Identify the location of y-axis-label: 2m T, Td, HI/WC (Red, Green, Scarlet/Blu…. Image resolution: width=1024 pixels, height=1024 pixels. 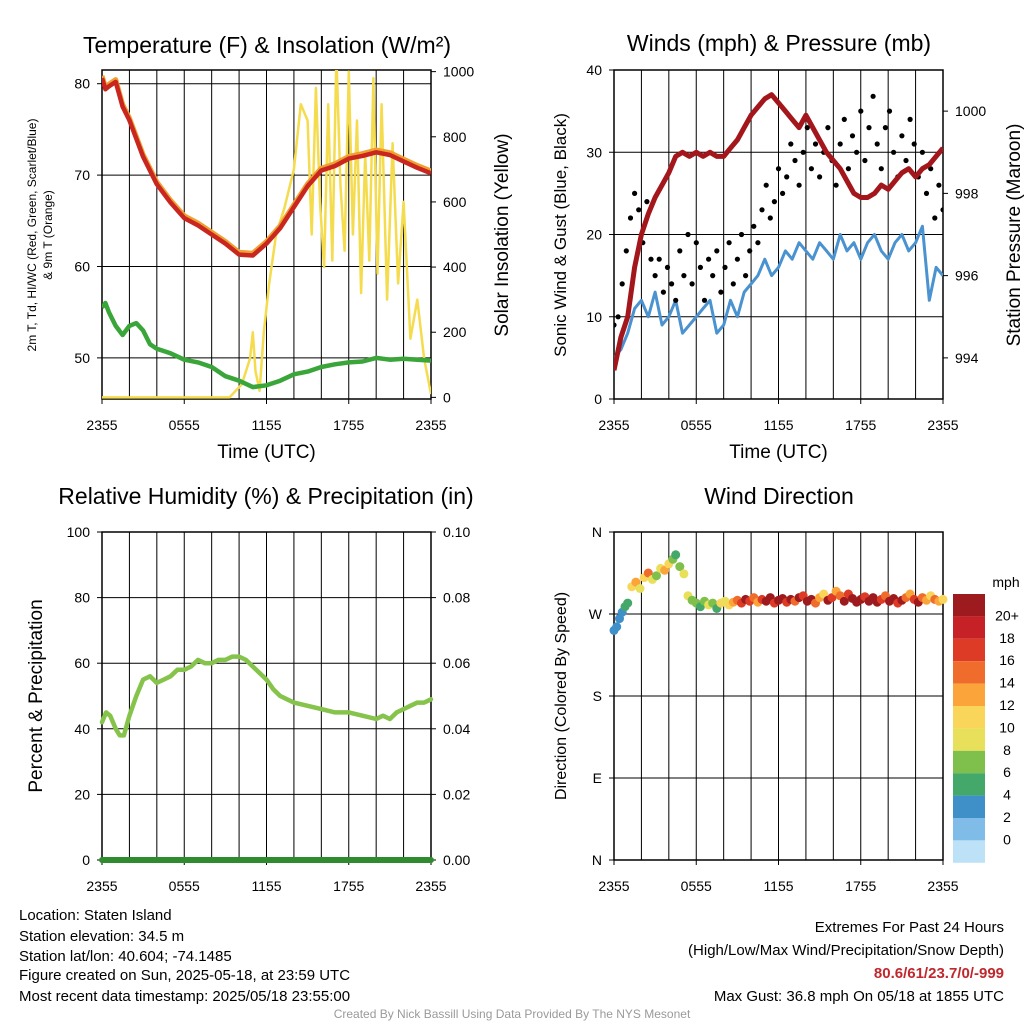
(32, 235).